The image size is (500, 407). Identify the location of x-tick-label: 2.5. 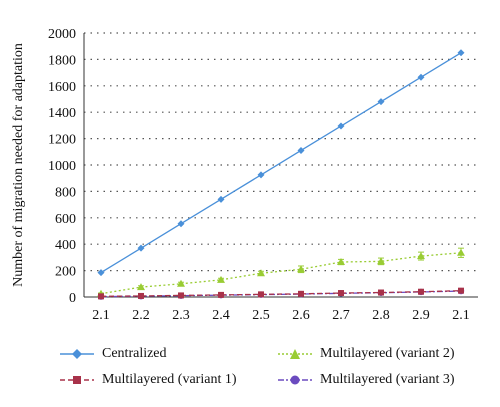
(261, 315).